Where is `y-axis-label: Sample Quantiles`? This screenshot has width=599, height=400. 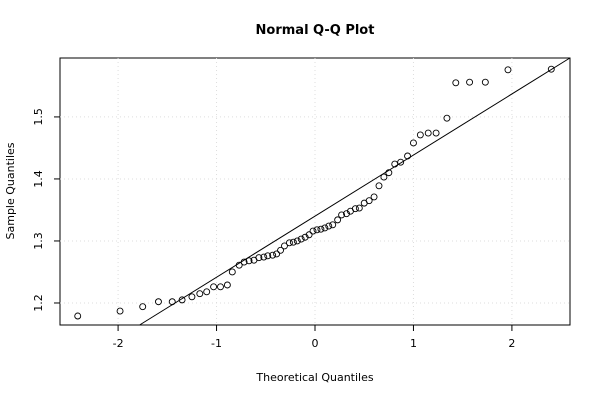 y-axis-label: Sample Quantiles is located at coordinates (10, 190).